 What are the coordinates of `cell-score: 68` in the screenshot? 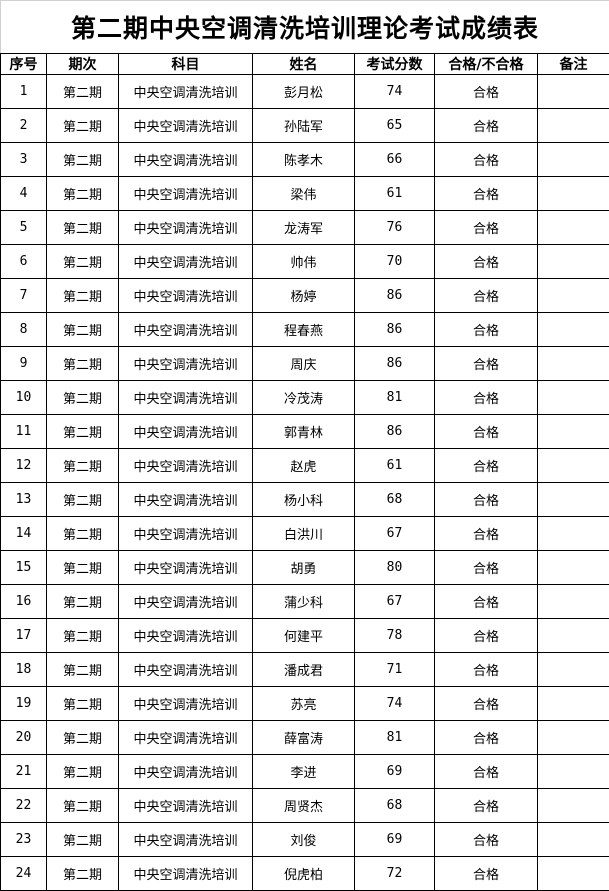 It's located at (395, 500).